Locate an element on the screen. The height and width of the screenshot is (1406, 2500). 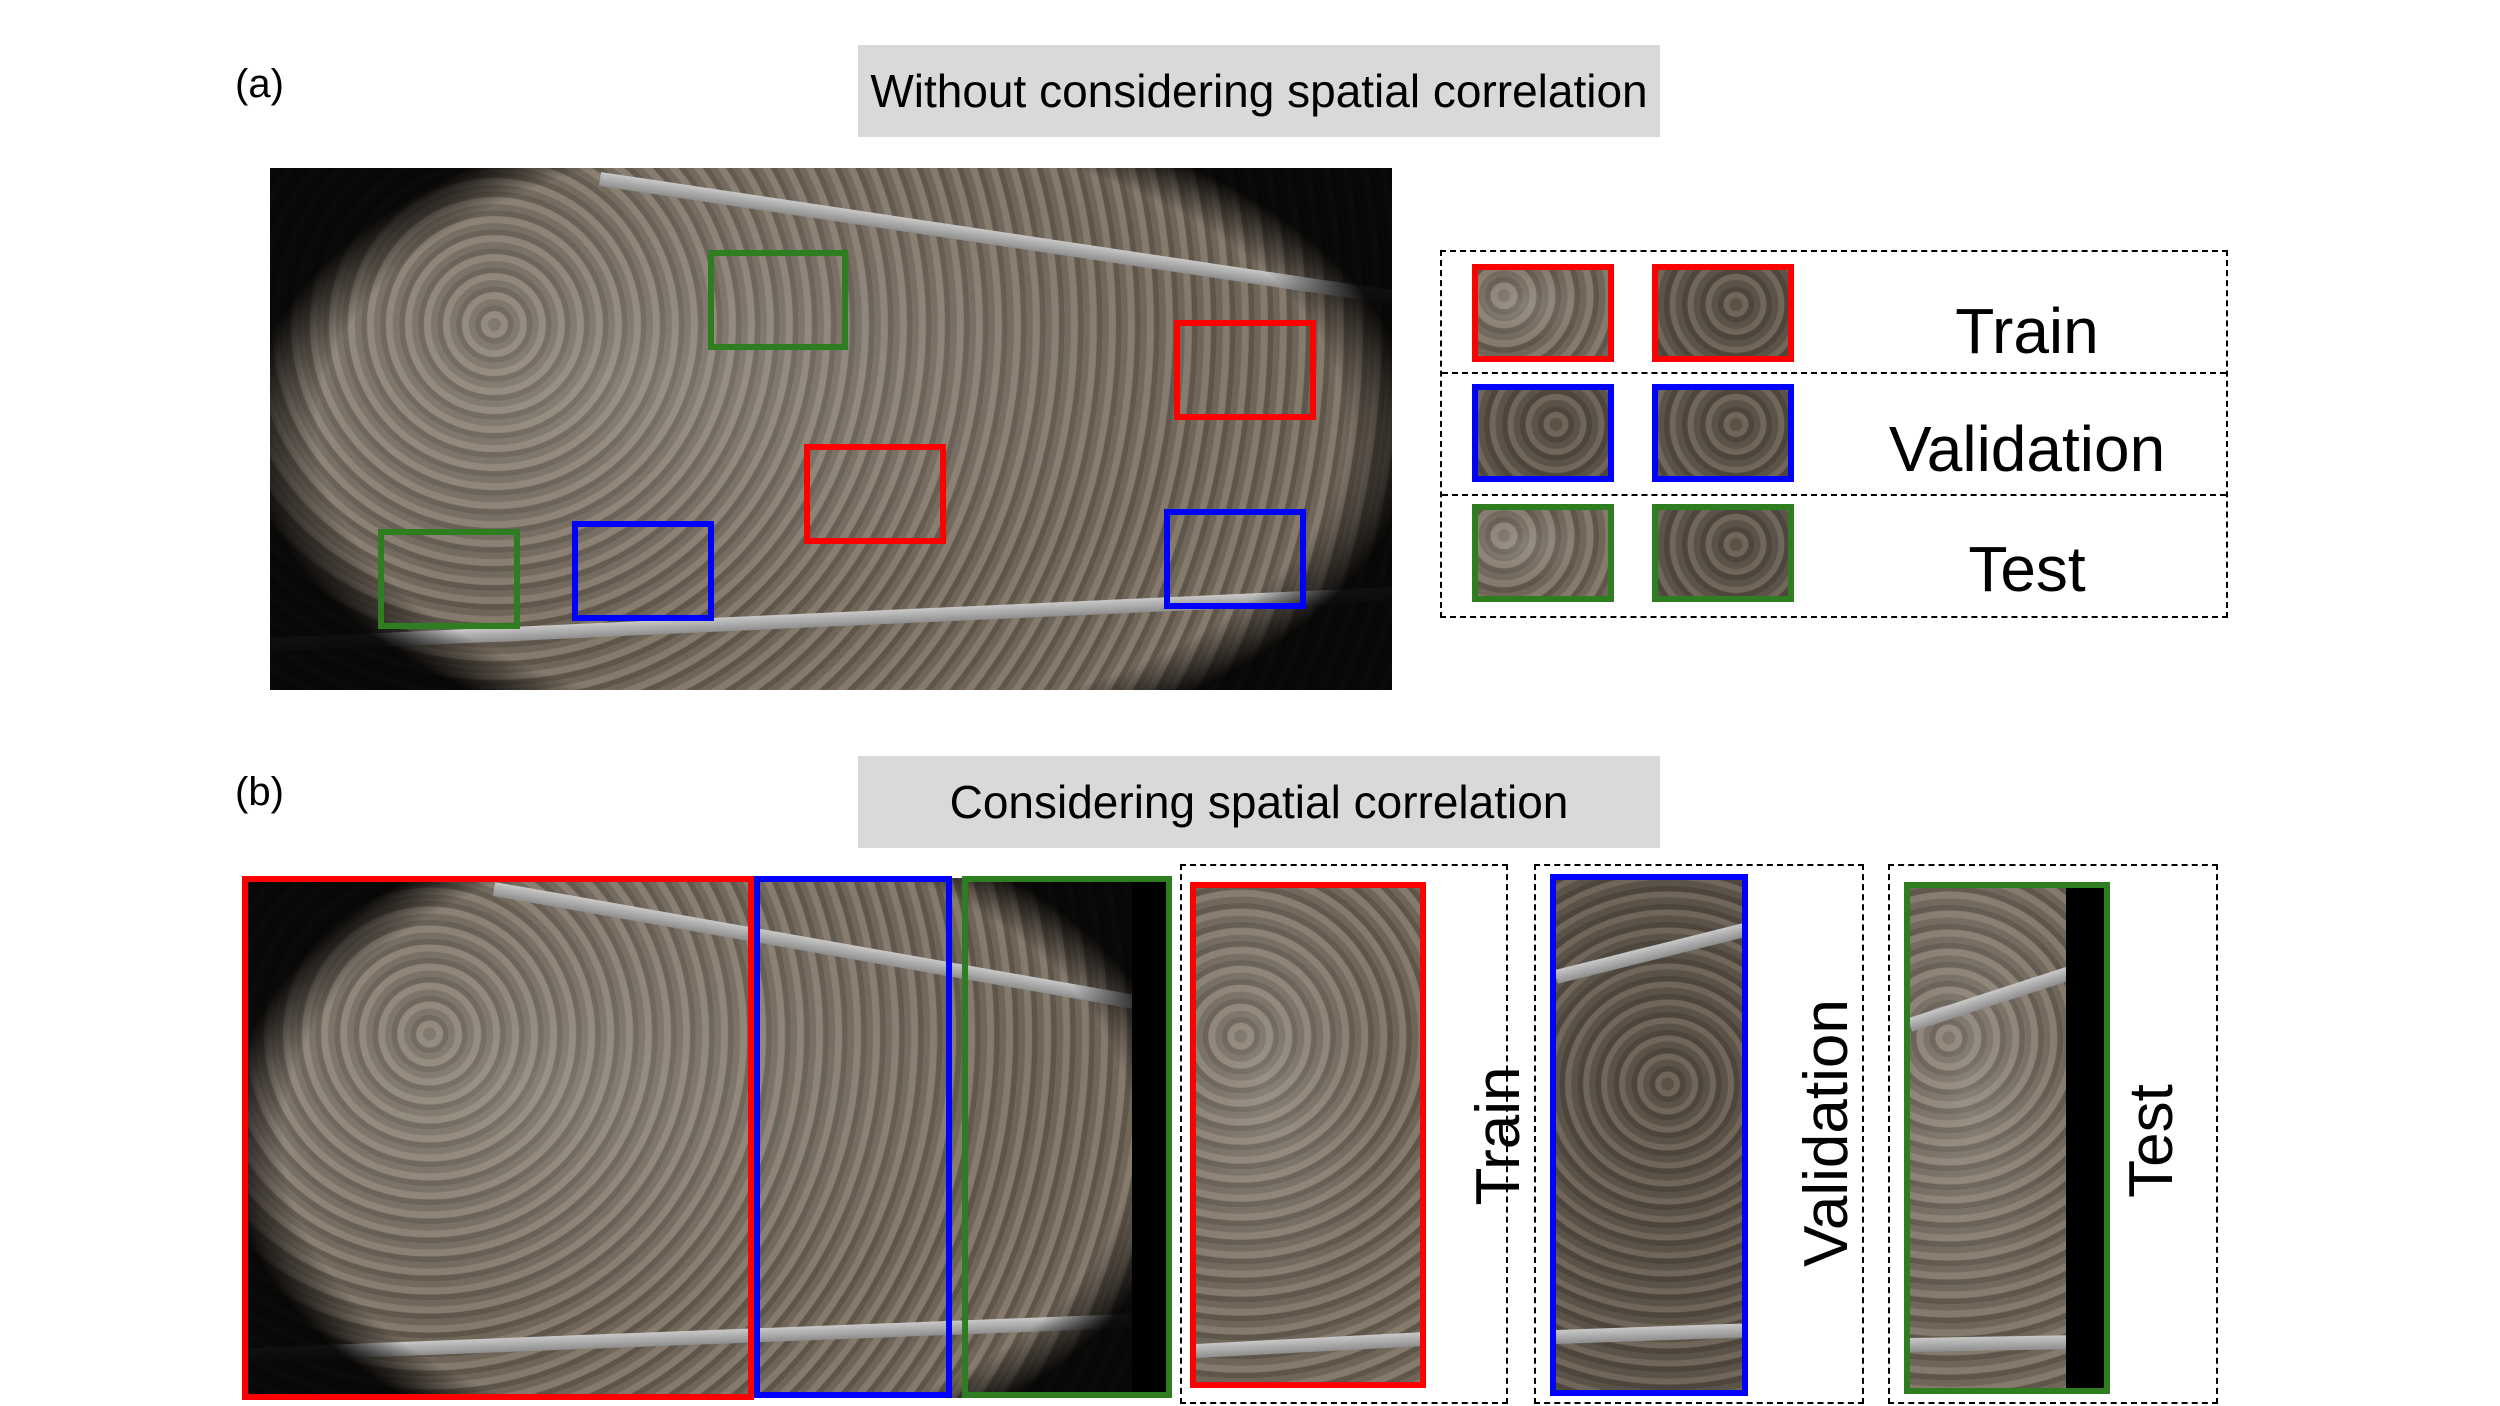
split-test-label: Test is located at coordinates (2151, 1141).